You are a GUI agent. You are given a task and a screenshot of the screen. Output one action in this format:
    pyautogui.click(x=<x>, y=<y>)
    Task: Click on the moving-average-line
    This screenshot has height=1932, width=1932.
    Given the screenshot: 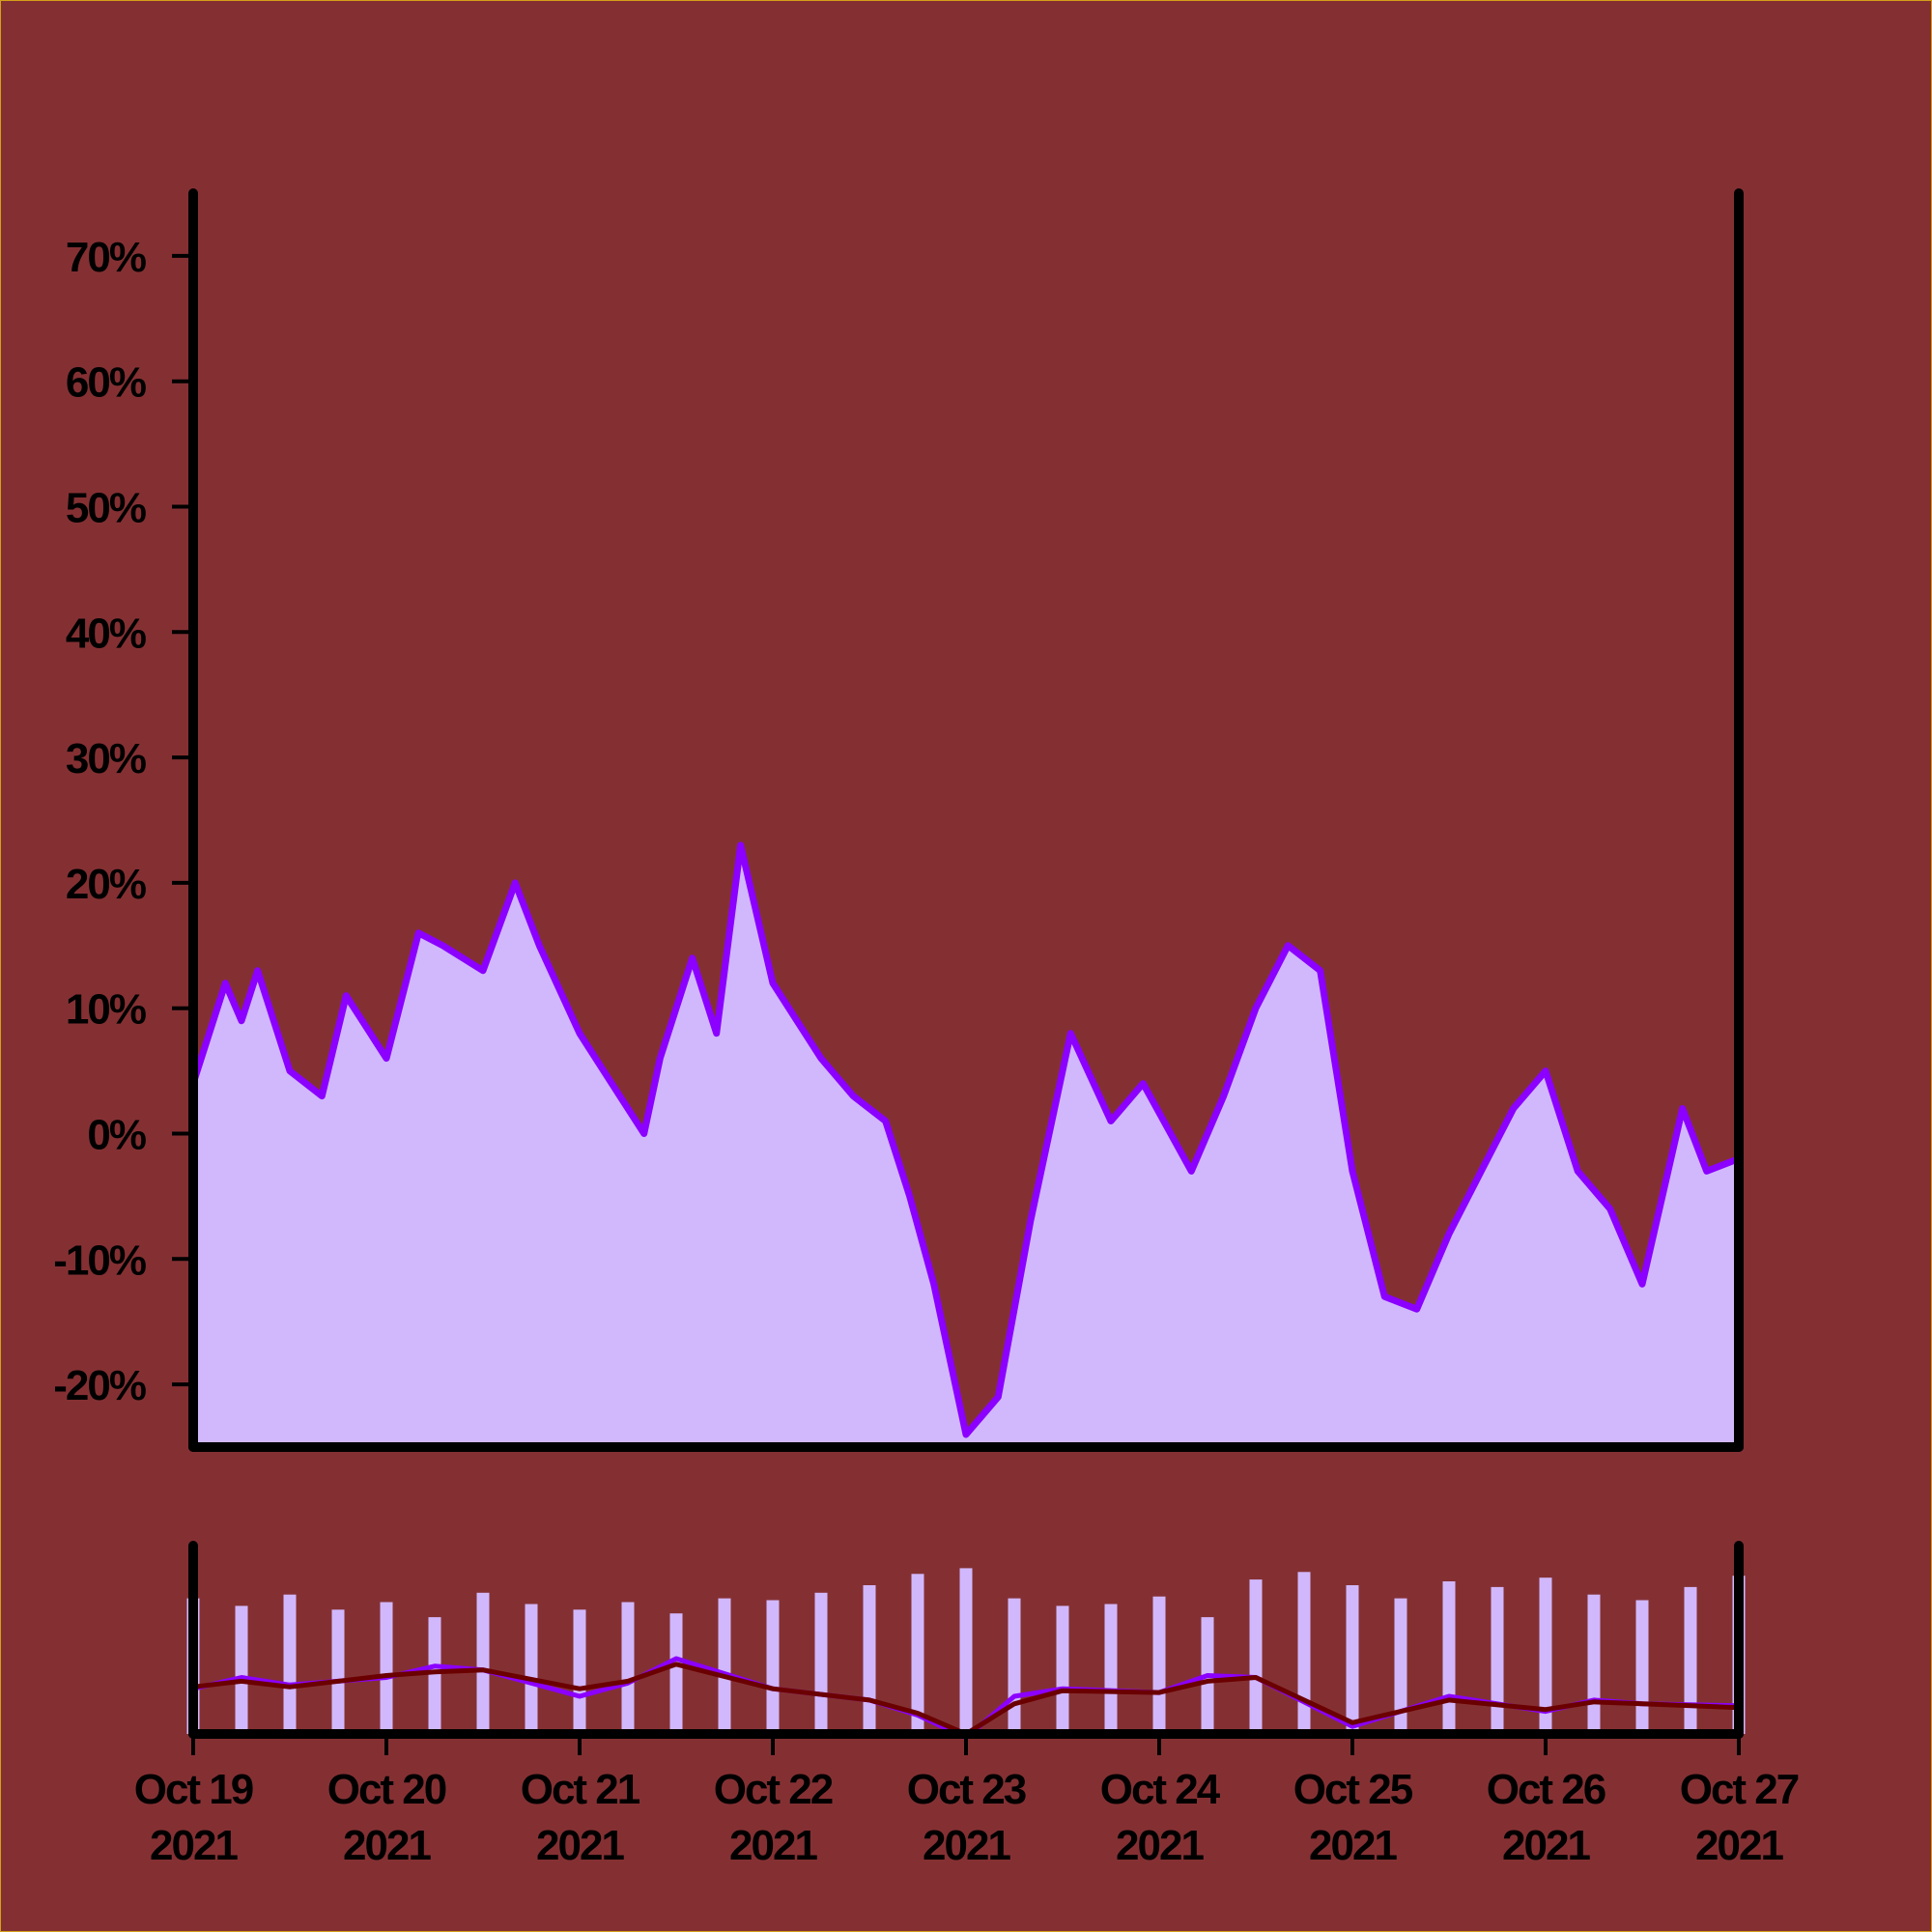 What is the action you would take?
    pyautogui.click(x=966, y=1699)
    